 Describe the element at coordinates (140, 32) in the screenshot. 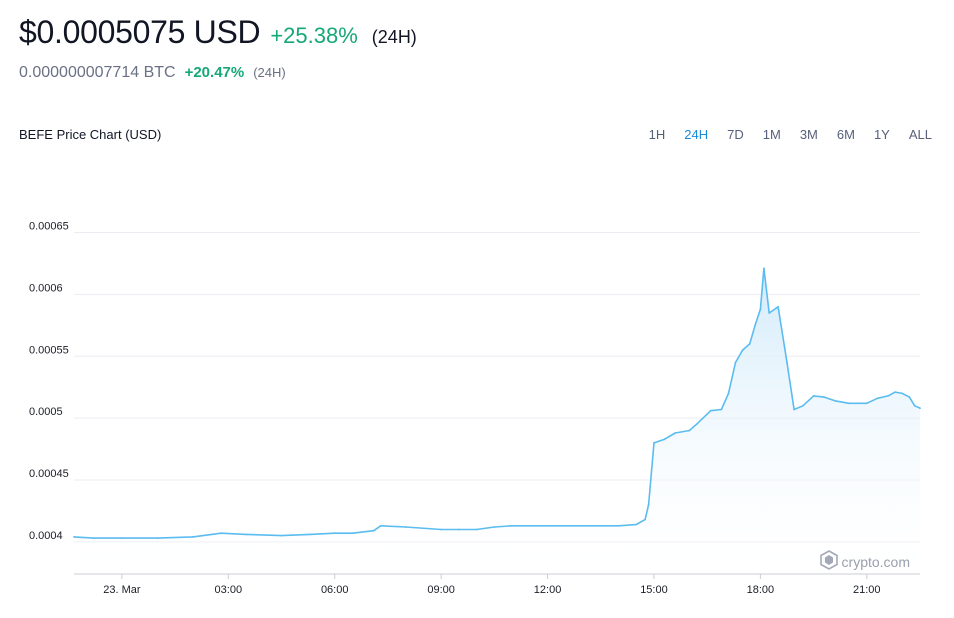

I see `usd-price: $0.0005075 USD` at that location.